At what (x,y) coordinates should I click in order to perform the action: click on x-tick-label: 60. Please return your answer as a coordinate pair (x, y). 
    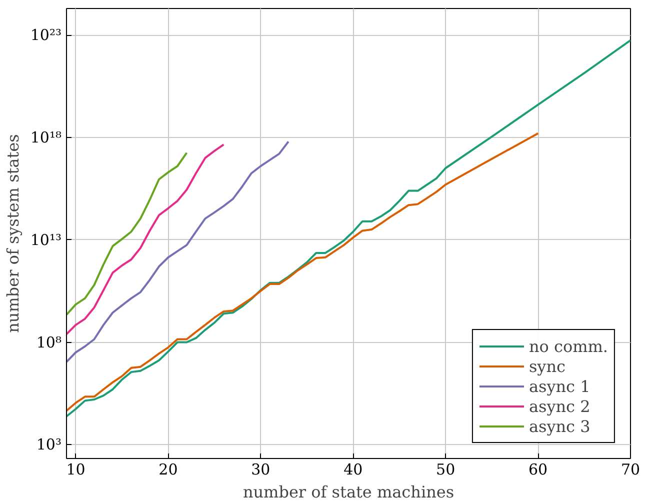
    Looking at the image, I should click on (538, 469).